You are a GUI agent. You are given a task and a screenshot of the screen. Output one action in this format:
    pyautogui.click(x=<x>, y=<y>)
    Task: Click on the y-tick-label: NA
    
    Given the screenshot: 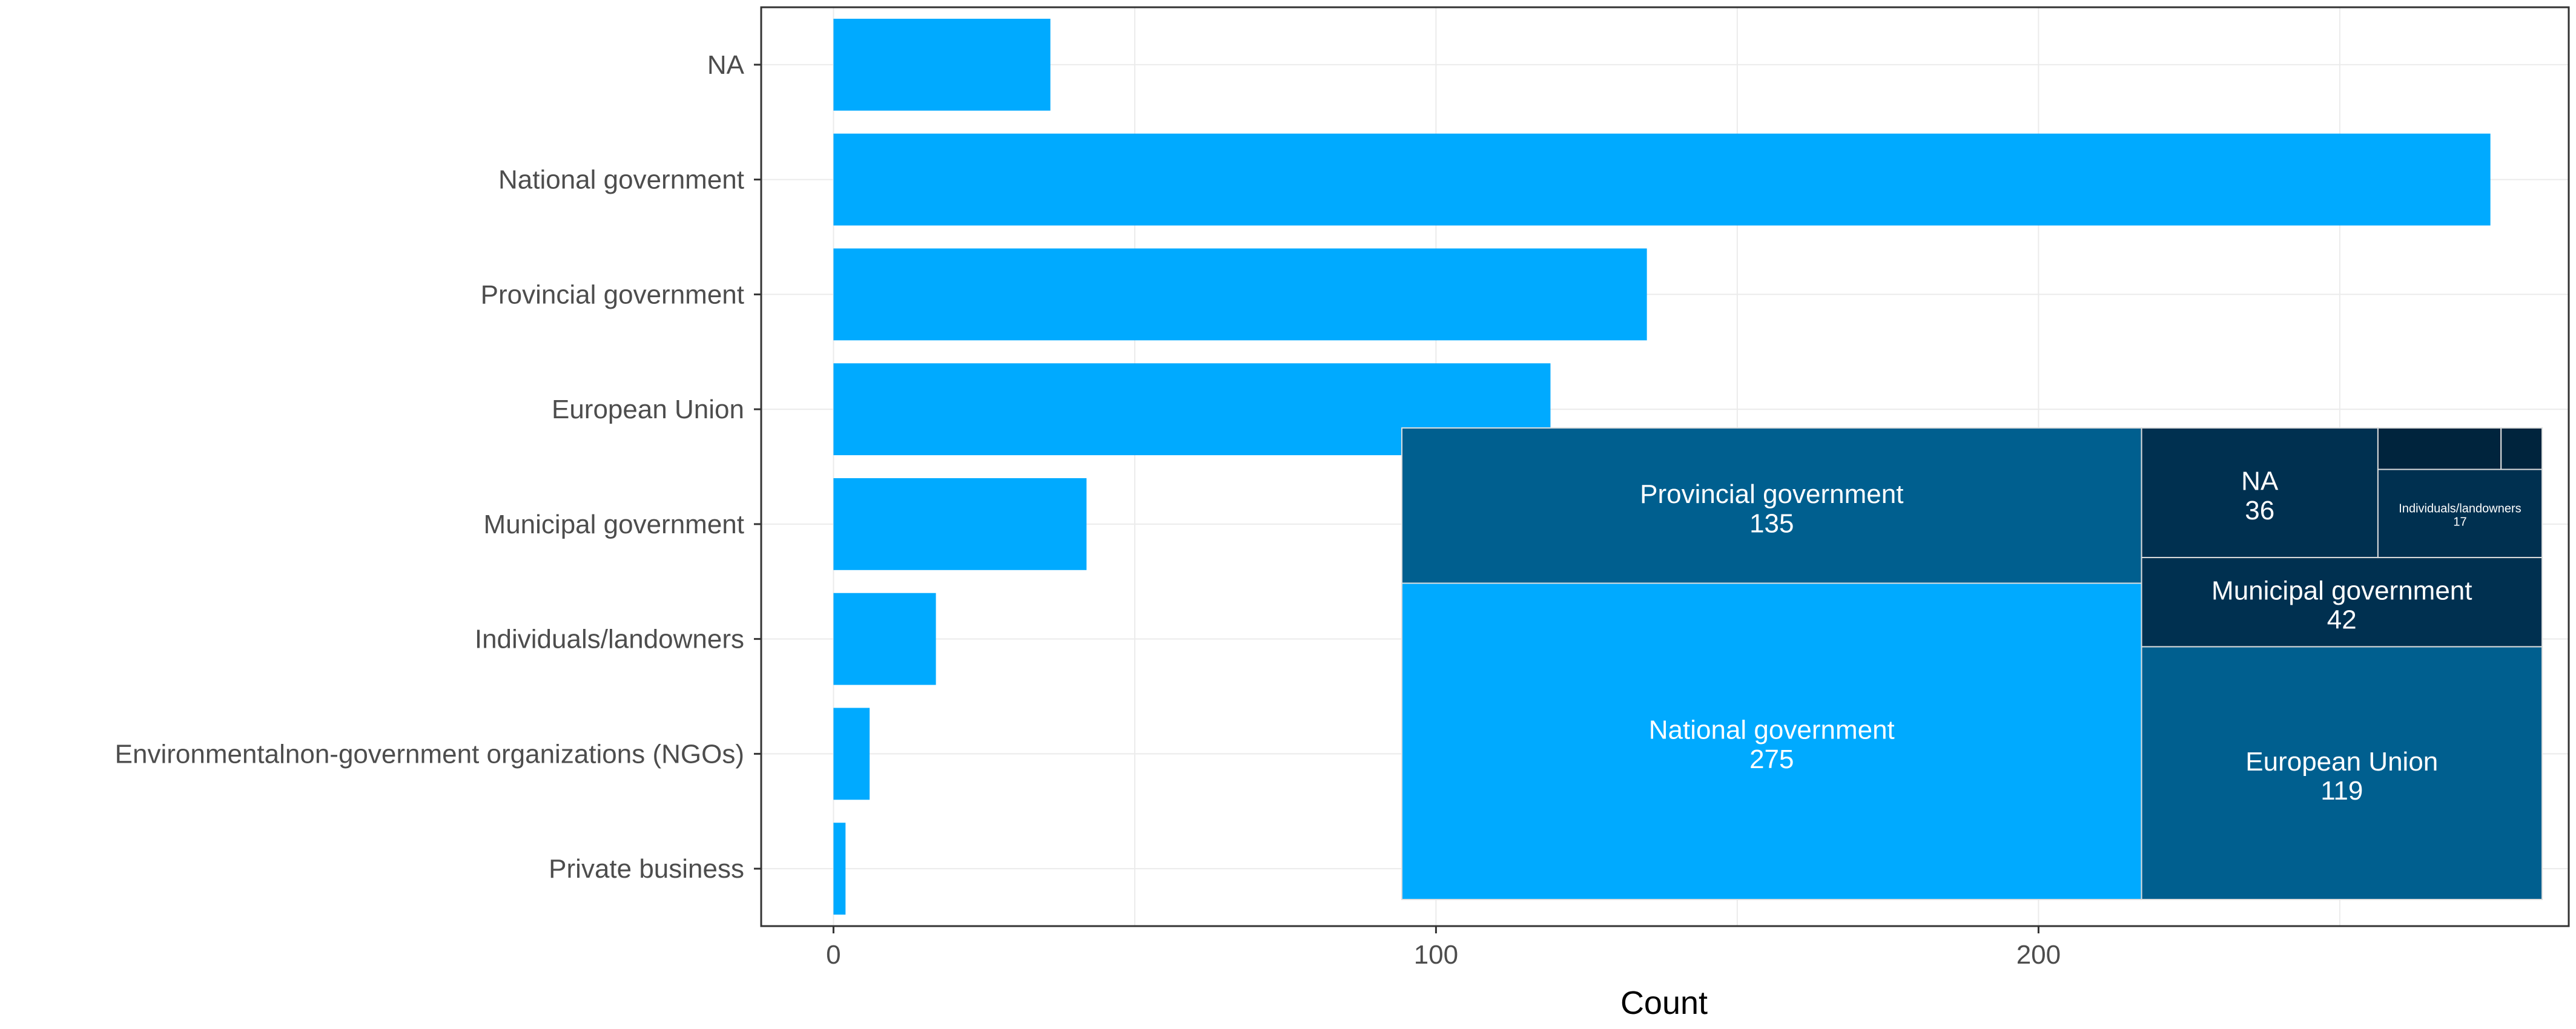 What is the action you would take?
    pyautogui.click(x=726, y=65)
    